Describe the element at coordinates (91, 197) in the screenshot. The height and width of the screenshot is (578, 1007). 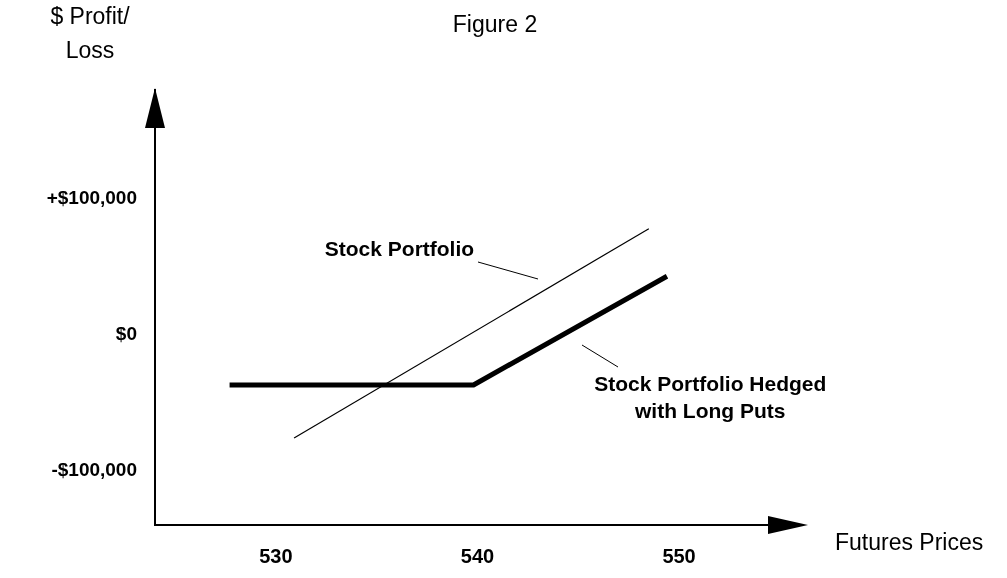
I see `y-tick-label: +$100,000` at that location.